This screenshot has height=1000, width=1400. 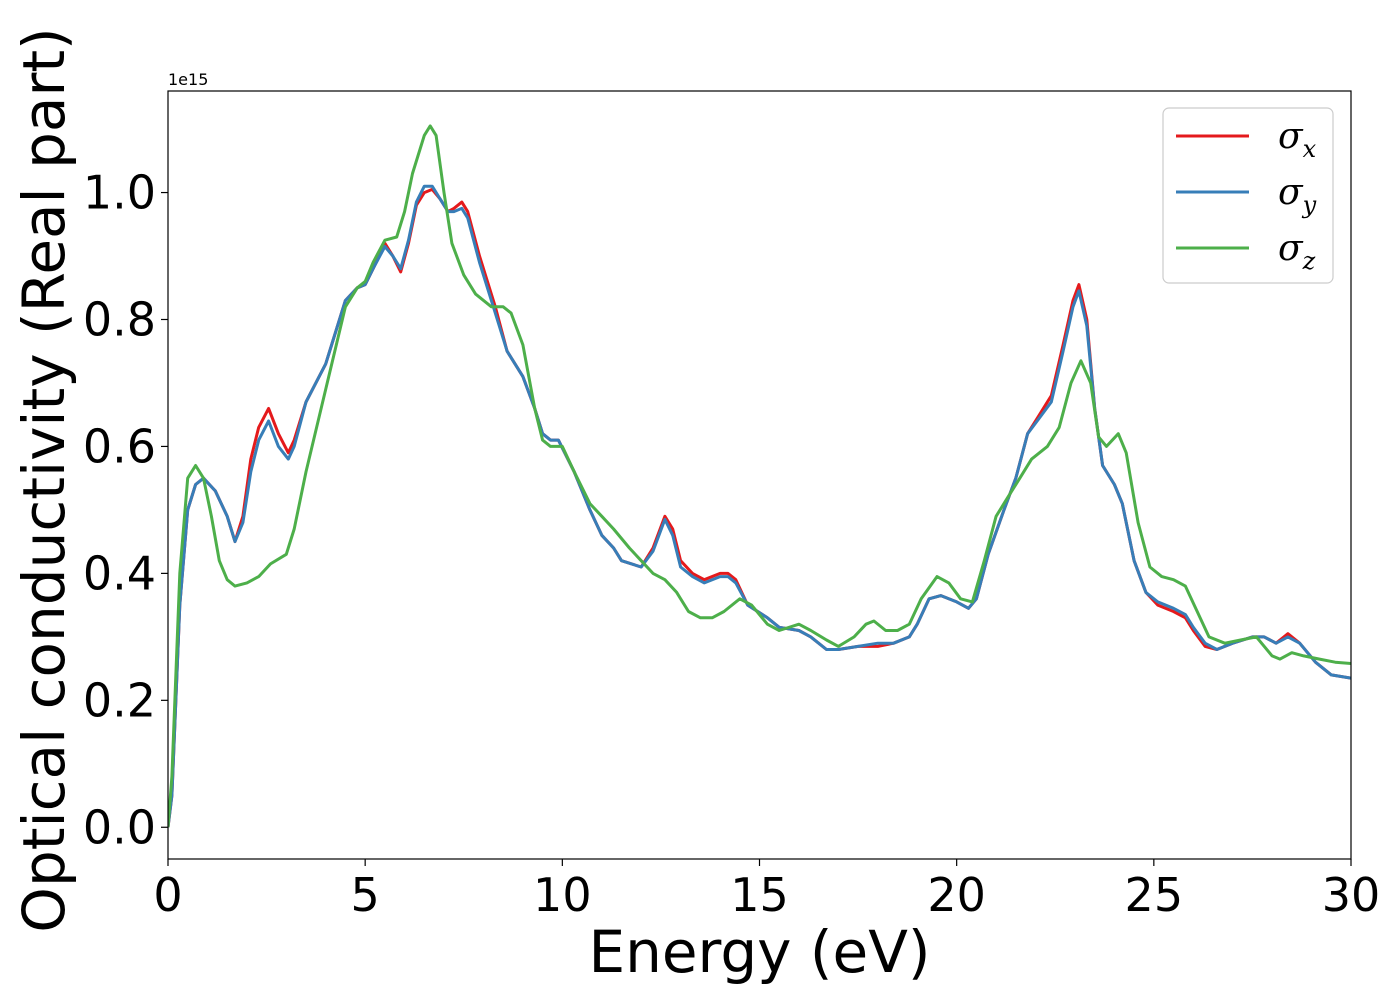 I want to click on x-tick-label: 10, so click(x=562, y=895).